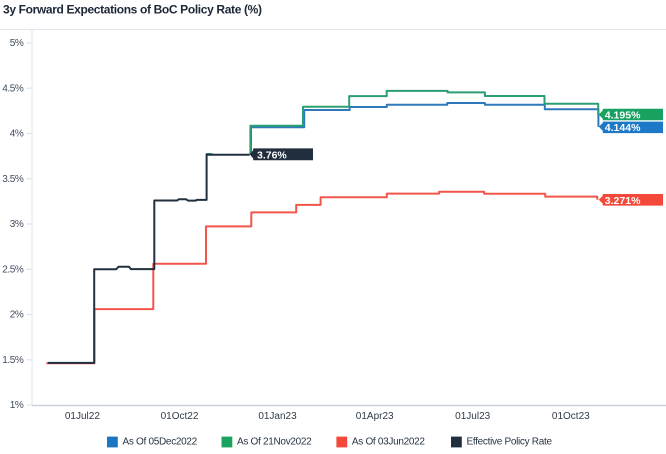  Describe the element at coordinates (277, 416) in the screenshot. I see `svg-text: 01Jan23` at that location.